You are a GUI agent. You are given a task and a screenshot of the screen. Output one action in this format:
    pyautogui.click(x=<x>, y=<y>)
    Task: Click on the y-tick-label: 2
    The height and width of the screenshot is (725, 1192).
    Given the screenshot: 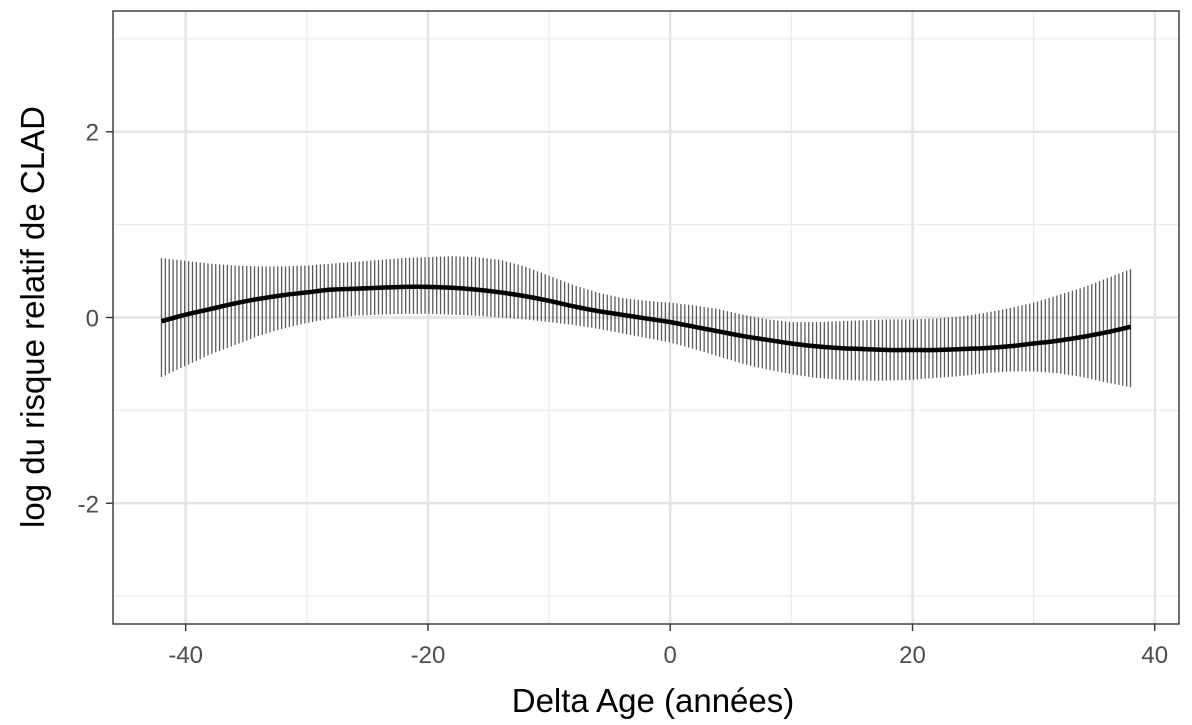 What is the action you would take?
    pyautogui.click(x=92, y=133)
    